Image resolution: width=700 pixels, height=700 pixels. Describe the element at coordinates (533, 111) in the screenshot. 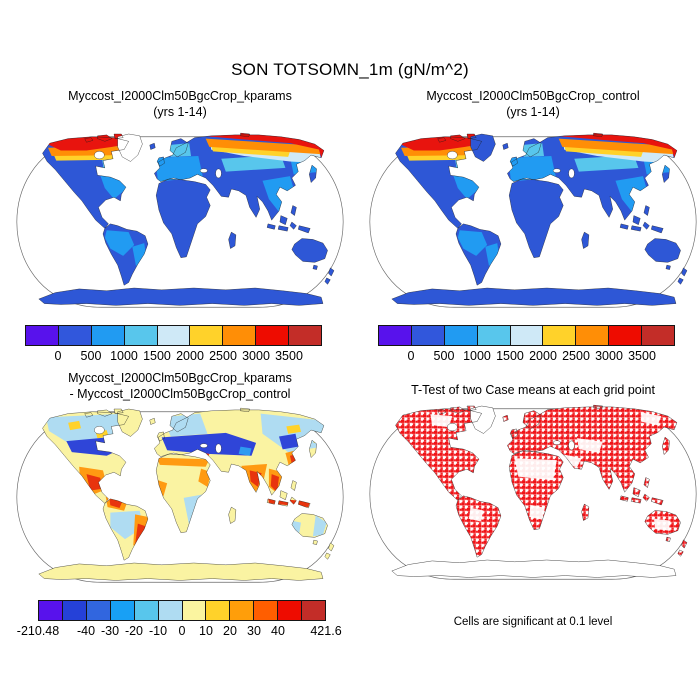

I see `panel2-title-line2: (yrs 1-14)` at that location.